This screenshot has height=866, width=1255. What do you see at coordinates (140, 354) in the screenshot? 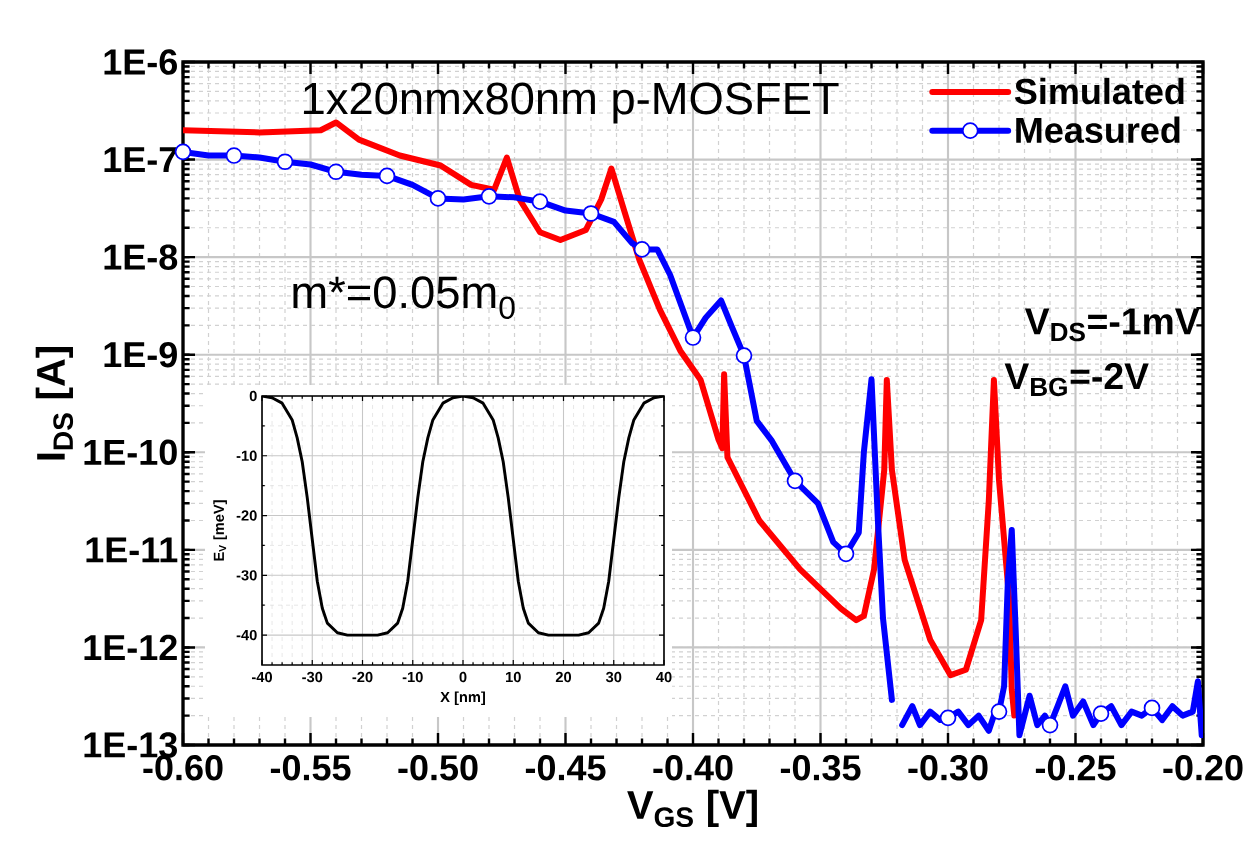
I see `y-tick-label: 1E-9` at bounding box center [140, 354].